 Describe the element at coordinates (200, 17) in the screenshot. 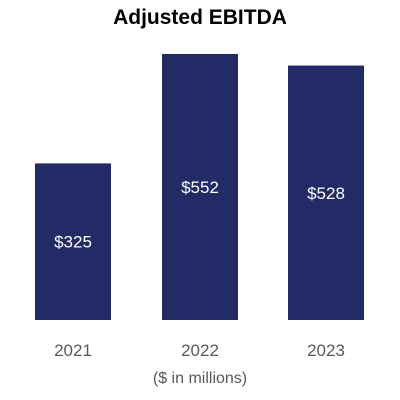

I see `chart-title: Adjusted EBITDA` at that location.